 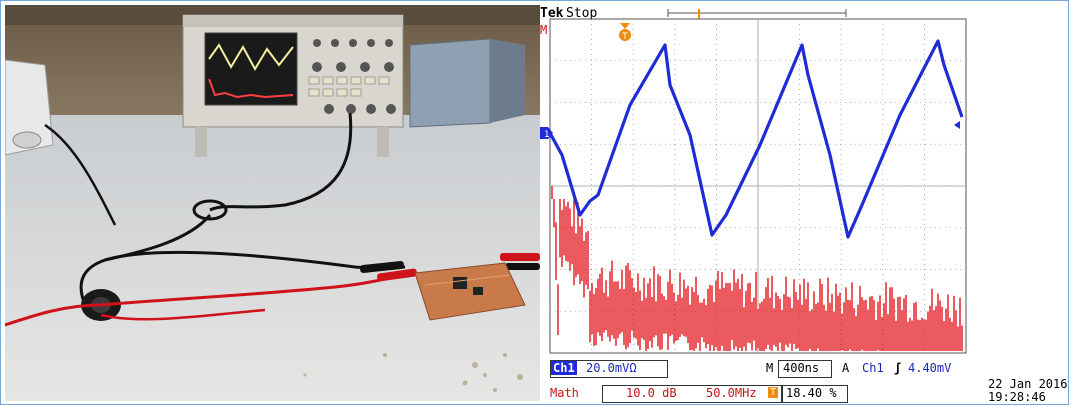 I want to click on timebase-box, so click(x=805, y=369).